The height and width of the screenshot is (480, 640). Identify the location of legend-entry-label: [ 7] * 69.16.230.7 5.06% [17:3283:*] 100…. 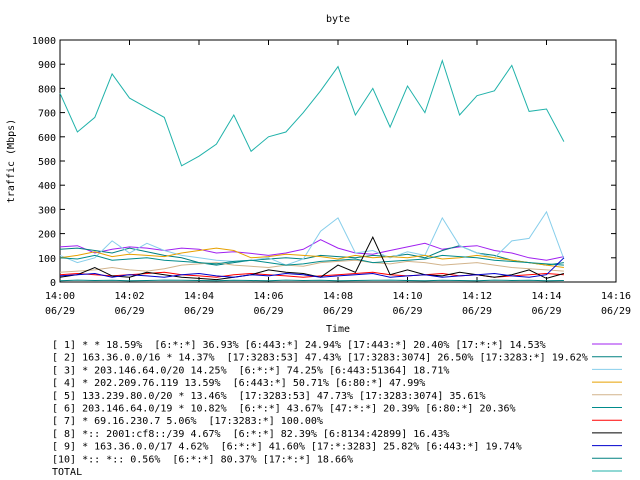
(187, 421).